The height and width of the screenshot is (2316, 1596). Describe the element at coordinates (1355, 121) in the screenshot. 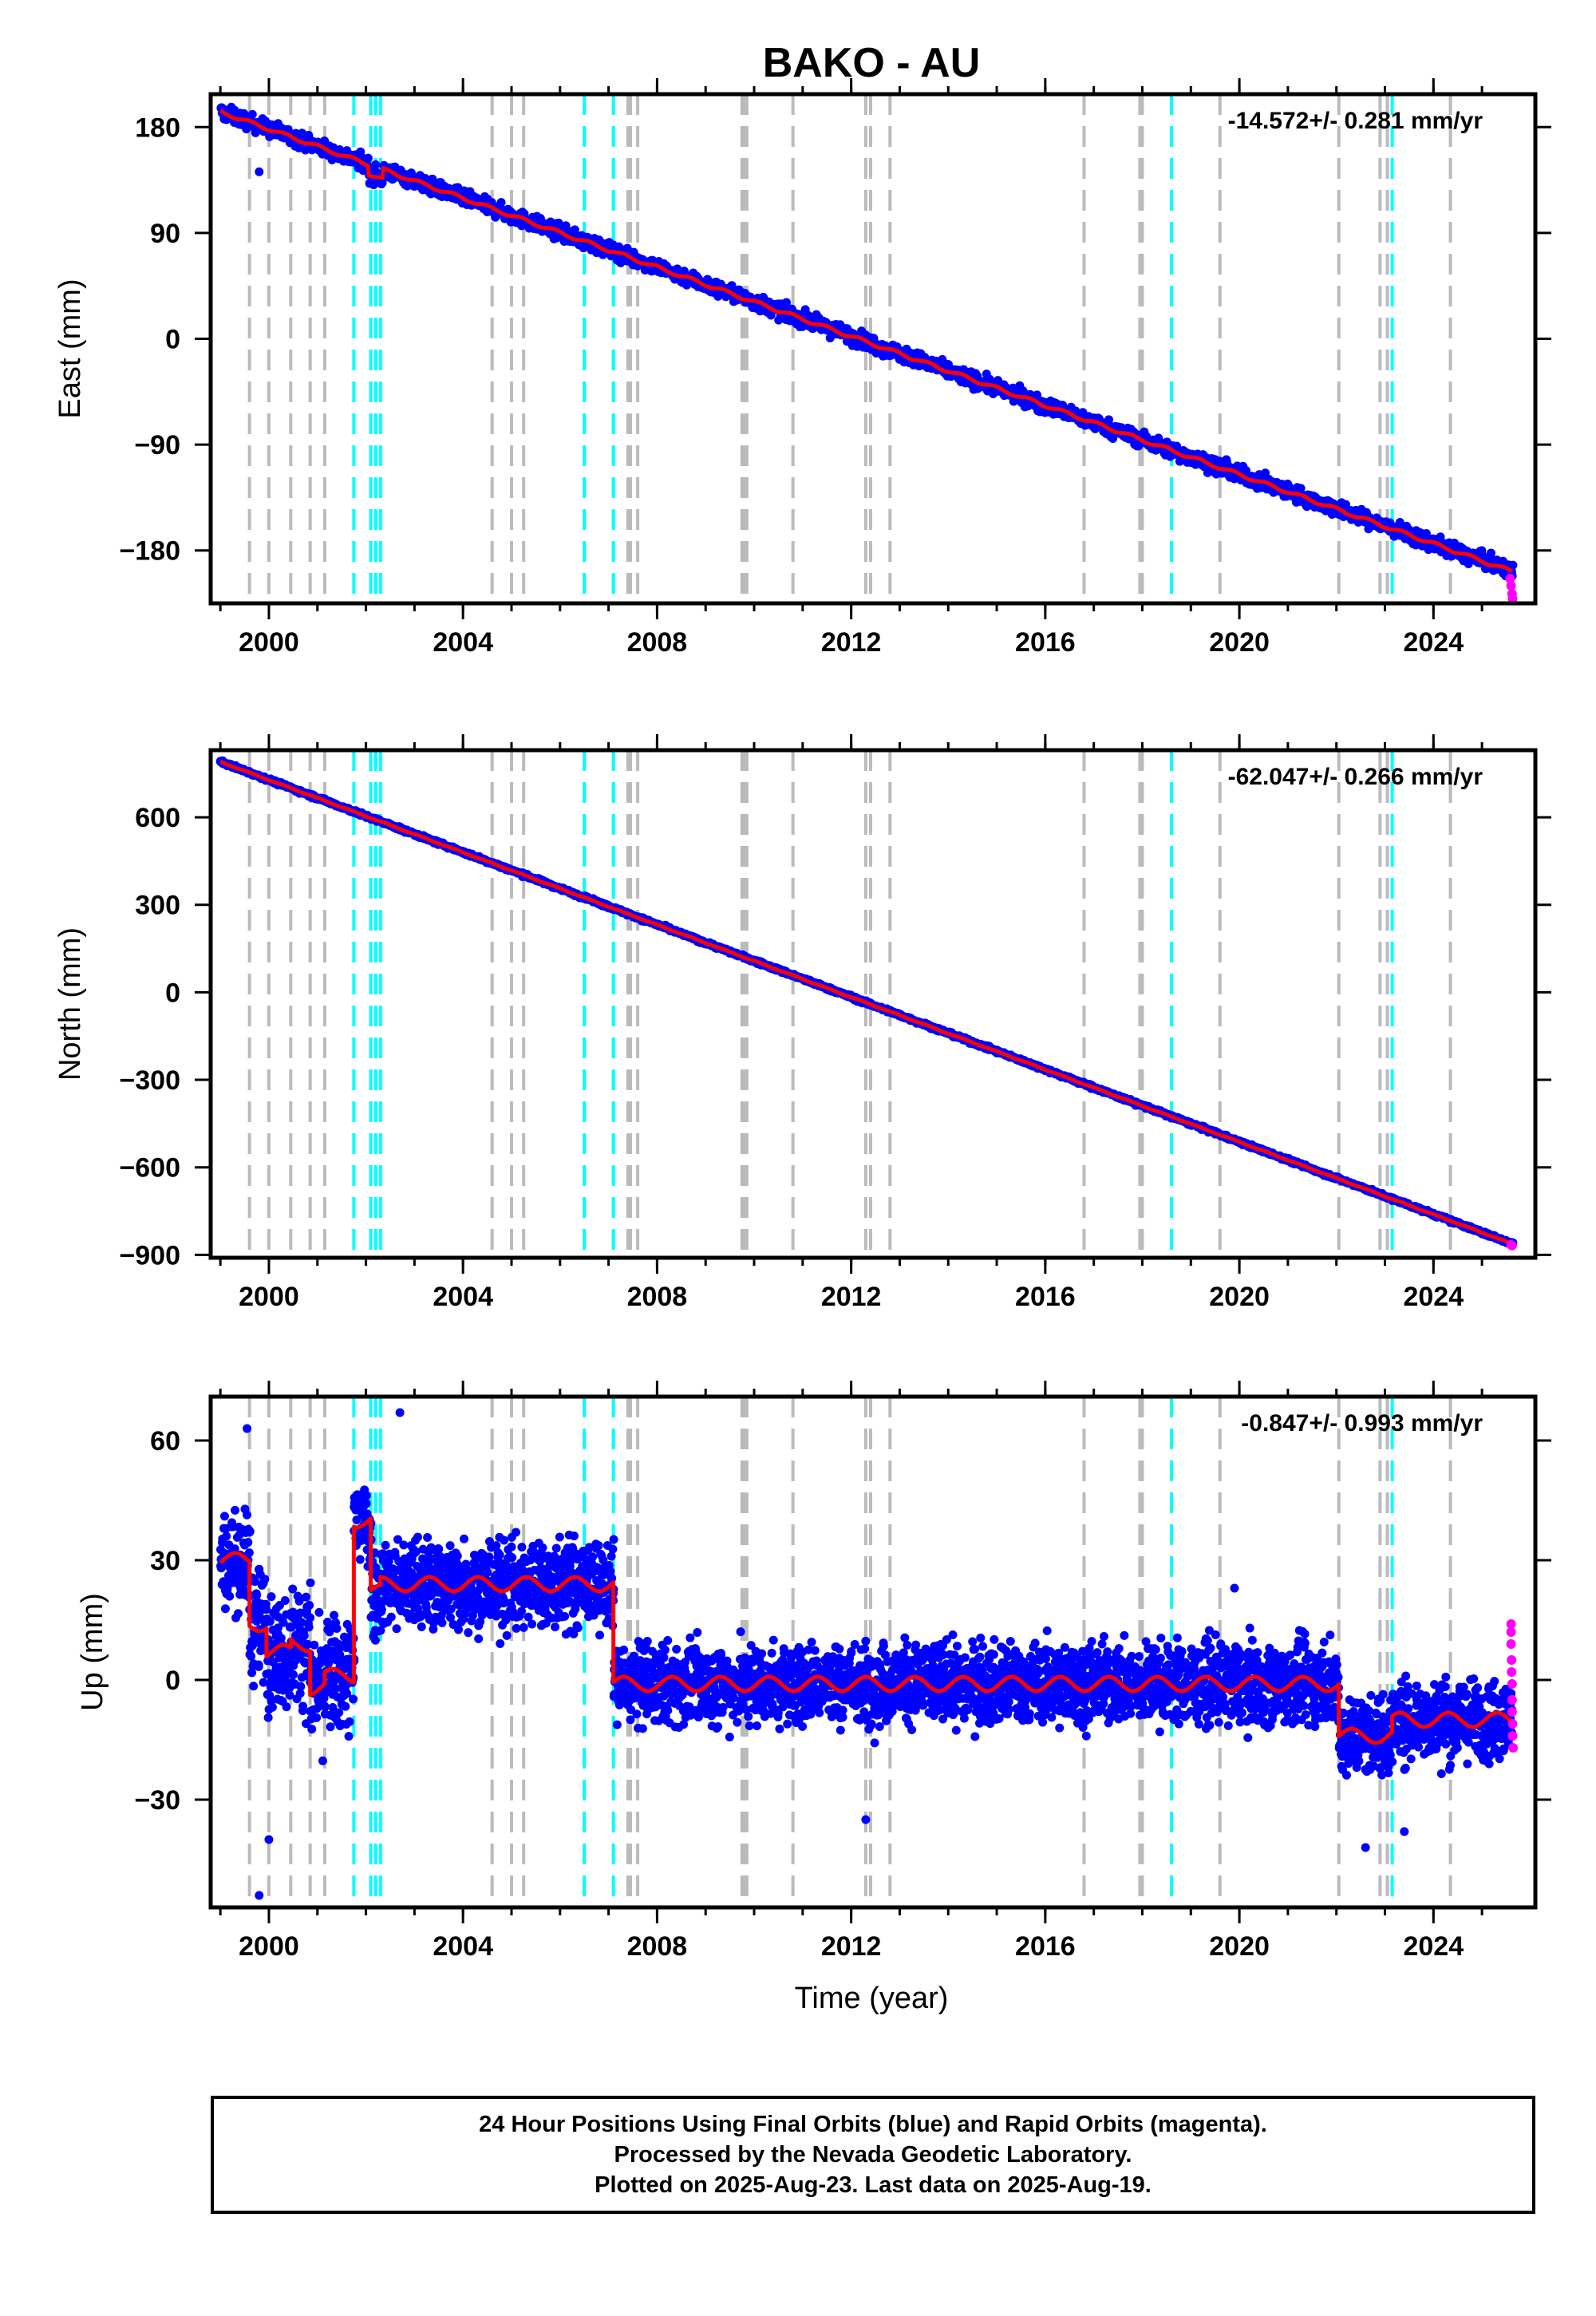

I see `east-rate-label: -14.572+/- 0.281 mm/yr` at that location.